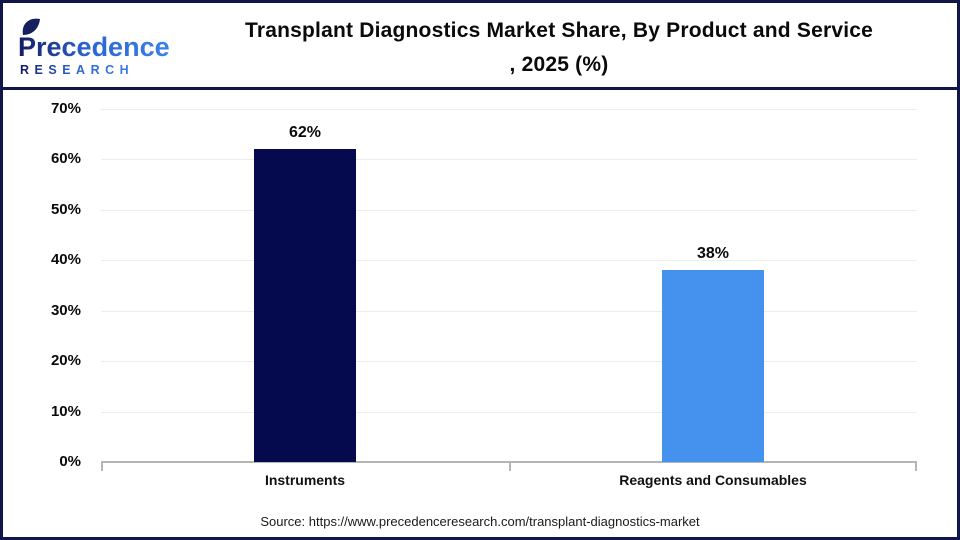 The image size is (960, 540). I want to click on bar-reagents-and-consumables, so click(713, 366).